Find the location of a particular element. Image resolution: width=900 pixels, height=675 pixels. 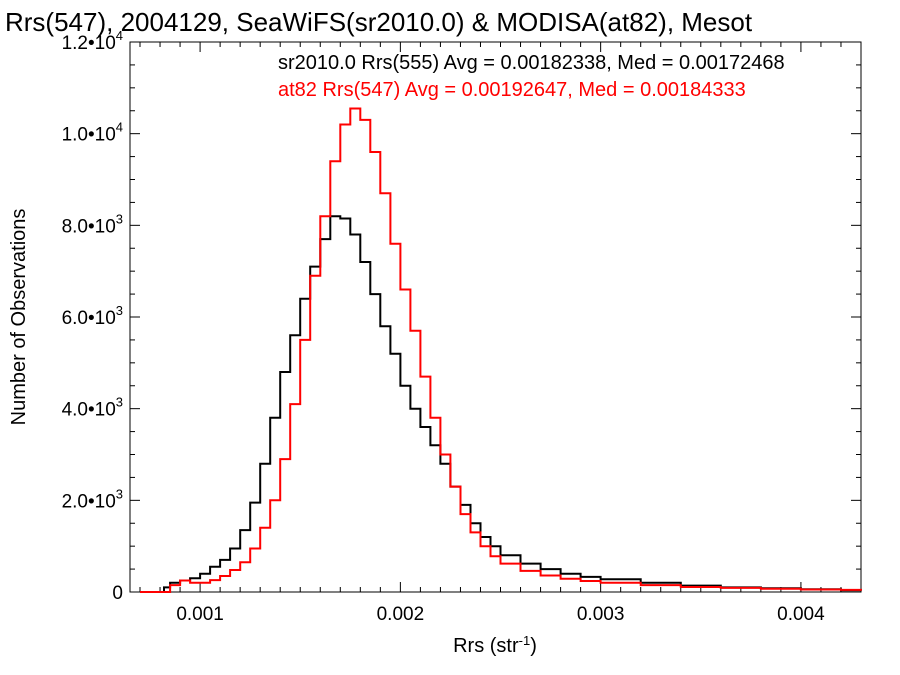

y-tick-label: 2.0•103 is located at coordinates (92, 499).